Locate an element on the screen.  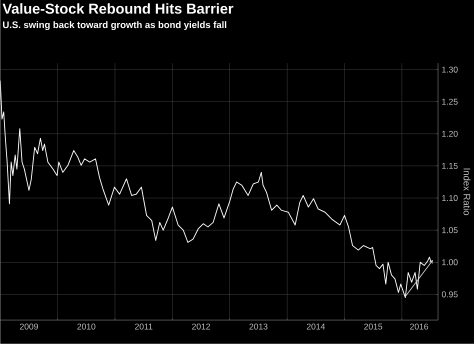
x-tick-label: 2012 is located at coordinates (201, 327).